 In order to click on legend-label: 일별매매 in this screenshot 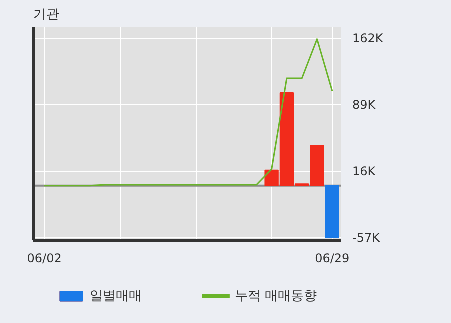, I will do `click(116, 296)`.